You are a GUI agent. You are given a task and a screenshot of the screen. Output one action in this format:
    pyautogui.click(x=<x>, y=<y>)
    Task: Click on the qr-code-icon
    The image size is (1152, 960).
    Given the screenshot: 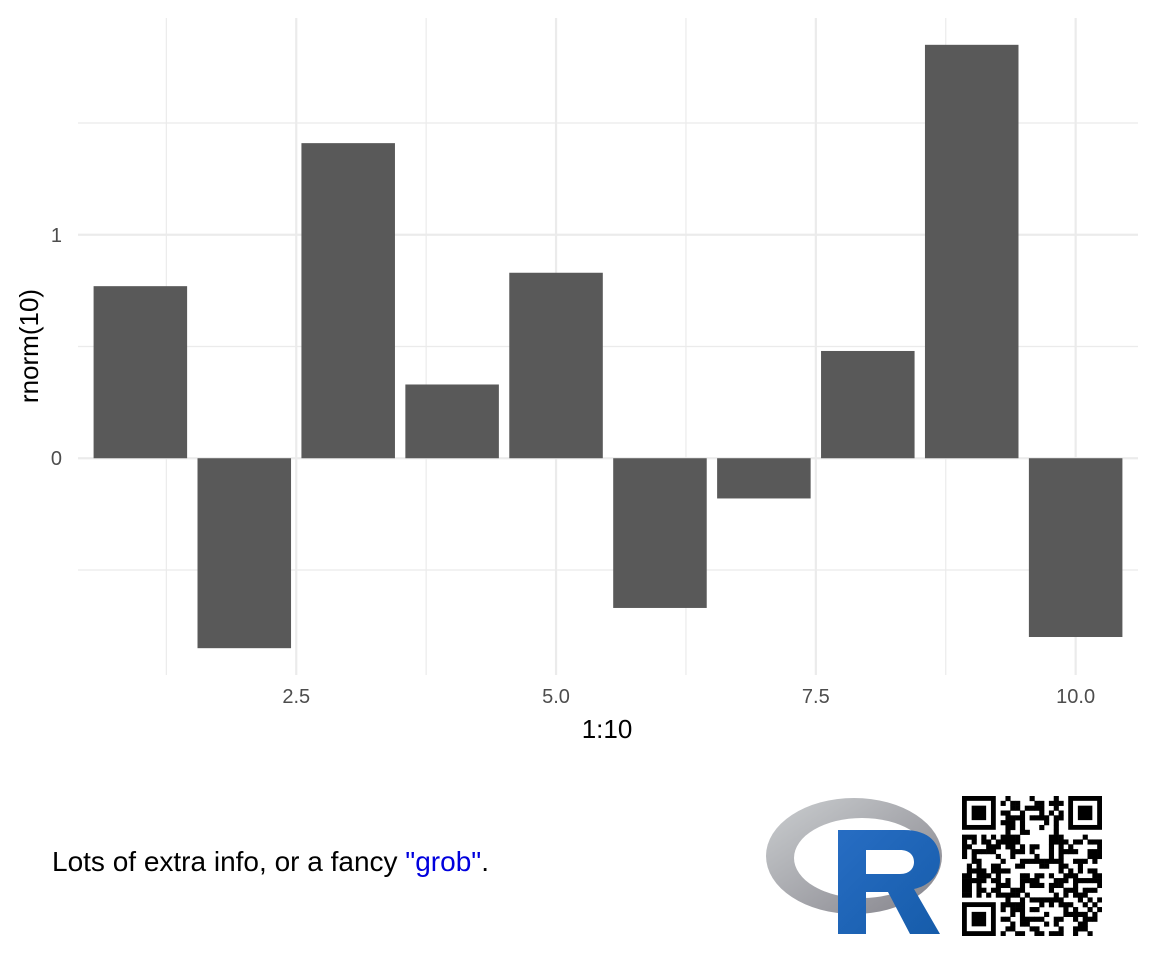 What is the action you would take?
    pyautogui.click(x=1032, y=866)
    